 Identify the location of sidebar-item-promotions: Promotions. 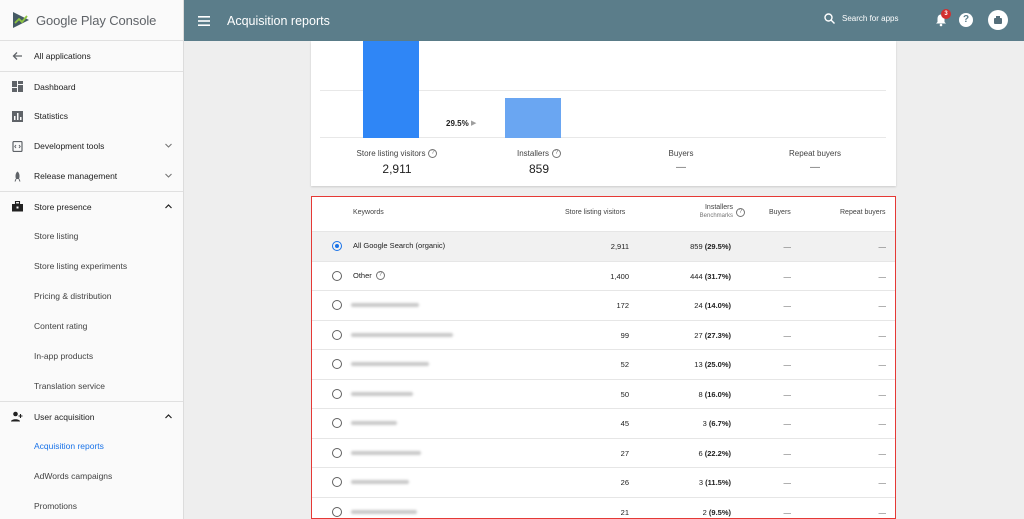
(91, 505).